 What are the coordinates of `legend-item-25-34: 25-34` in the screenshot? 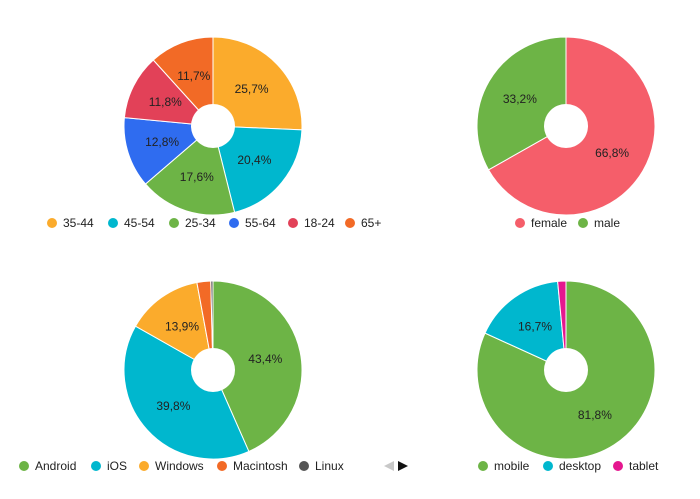 It's located at (192, 223).